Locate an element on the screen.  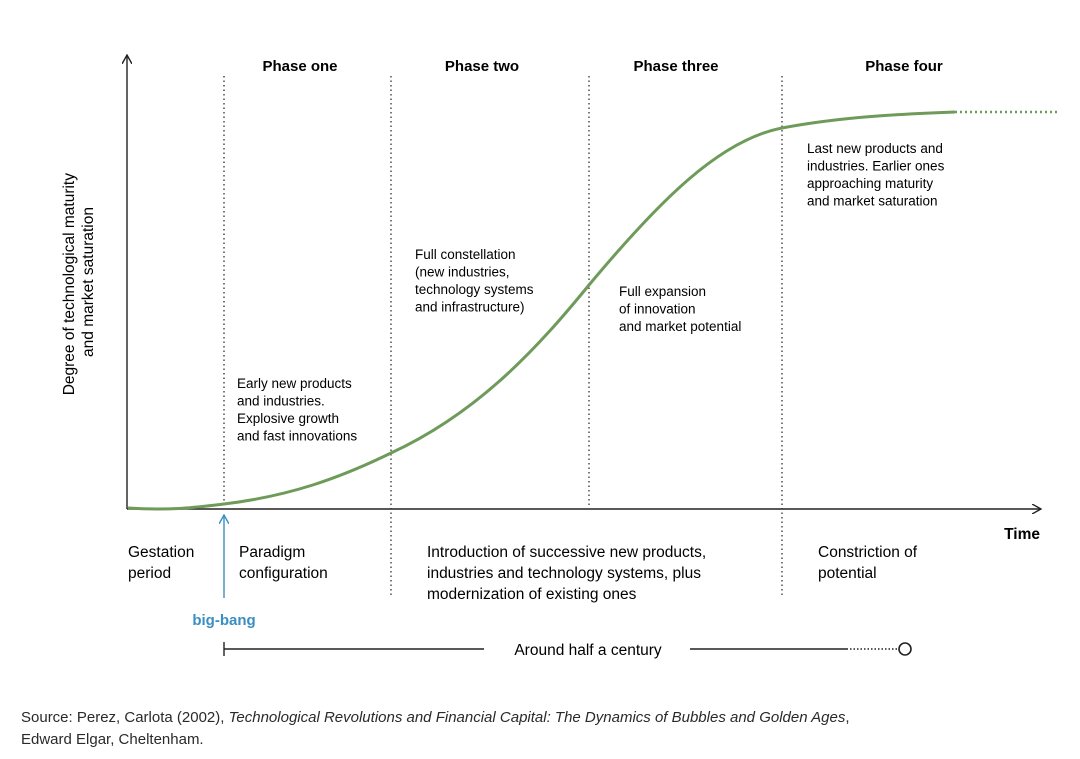
gestation-period-label: Gestation period is located at coordinates (163, 563).